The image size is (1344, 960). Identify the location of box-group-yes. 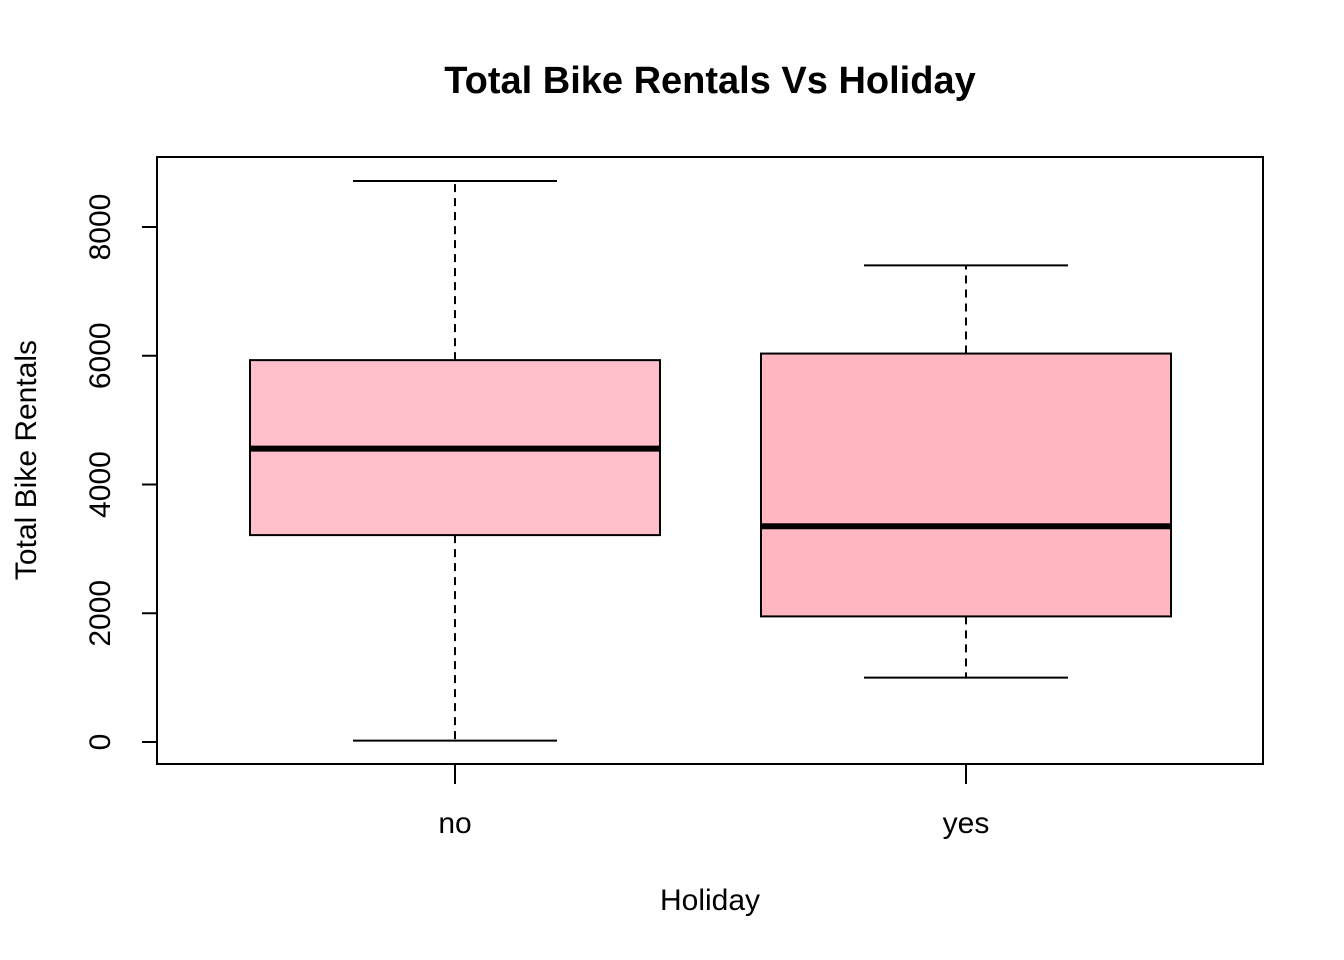
(966, 471).